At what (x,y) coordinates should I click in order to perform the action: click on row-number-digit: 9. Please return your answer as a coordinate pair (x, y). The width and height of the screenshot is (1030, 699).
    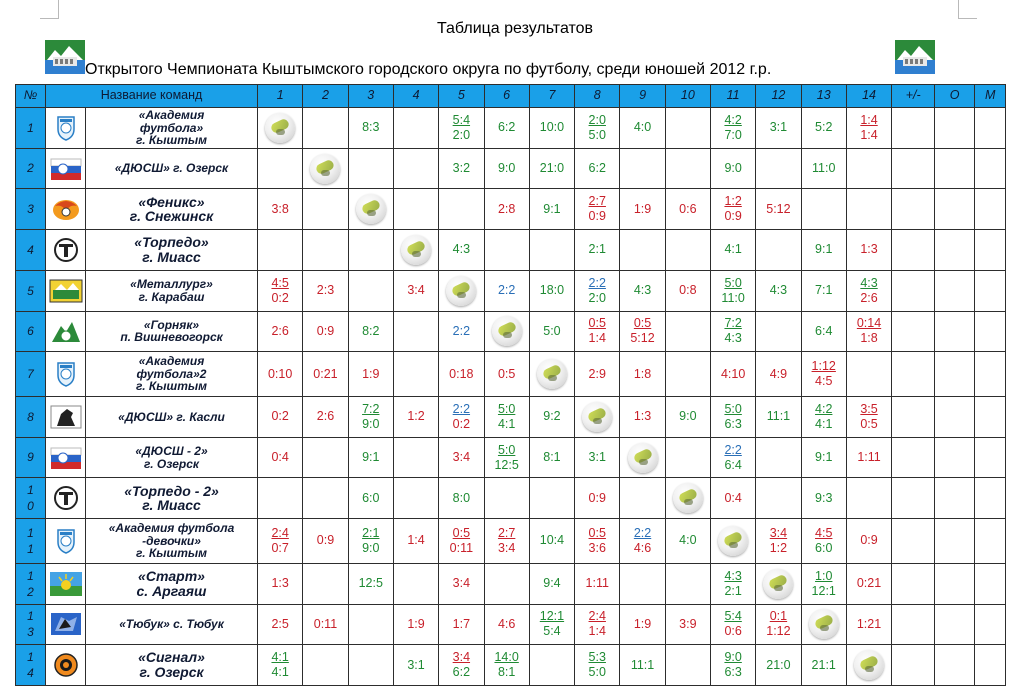
    Looking at the image, I should click on (30, 457).